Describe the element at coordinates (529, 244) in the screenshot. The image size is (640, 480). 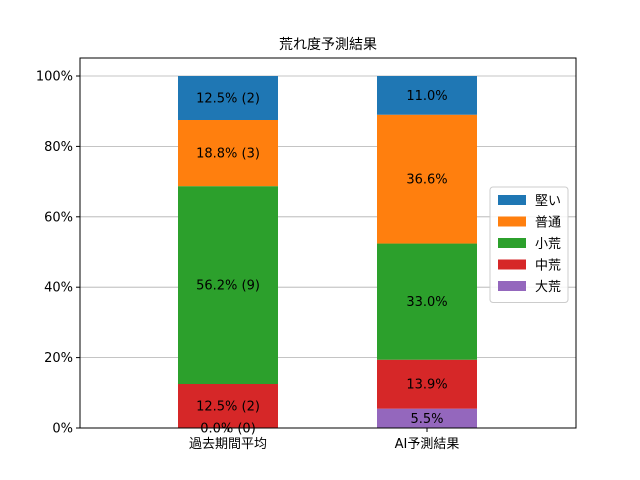
I see `legend-box` at that location.